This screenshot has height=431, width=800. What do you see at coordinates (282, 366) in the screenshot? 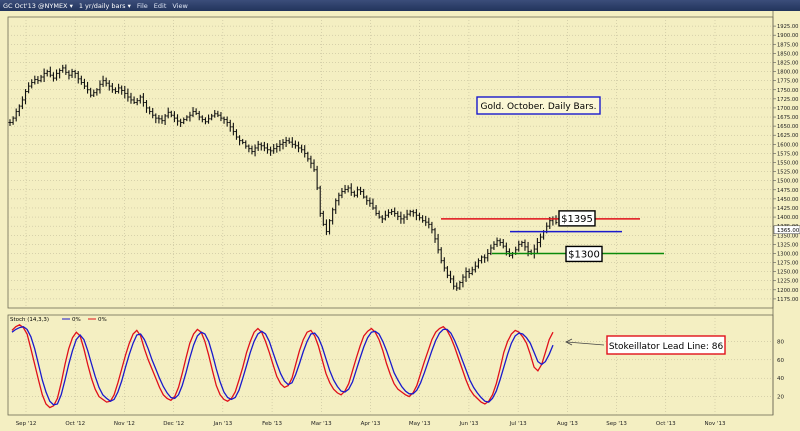
I see `stoch-k-line` at bounding box center [282, 366].